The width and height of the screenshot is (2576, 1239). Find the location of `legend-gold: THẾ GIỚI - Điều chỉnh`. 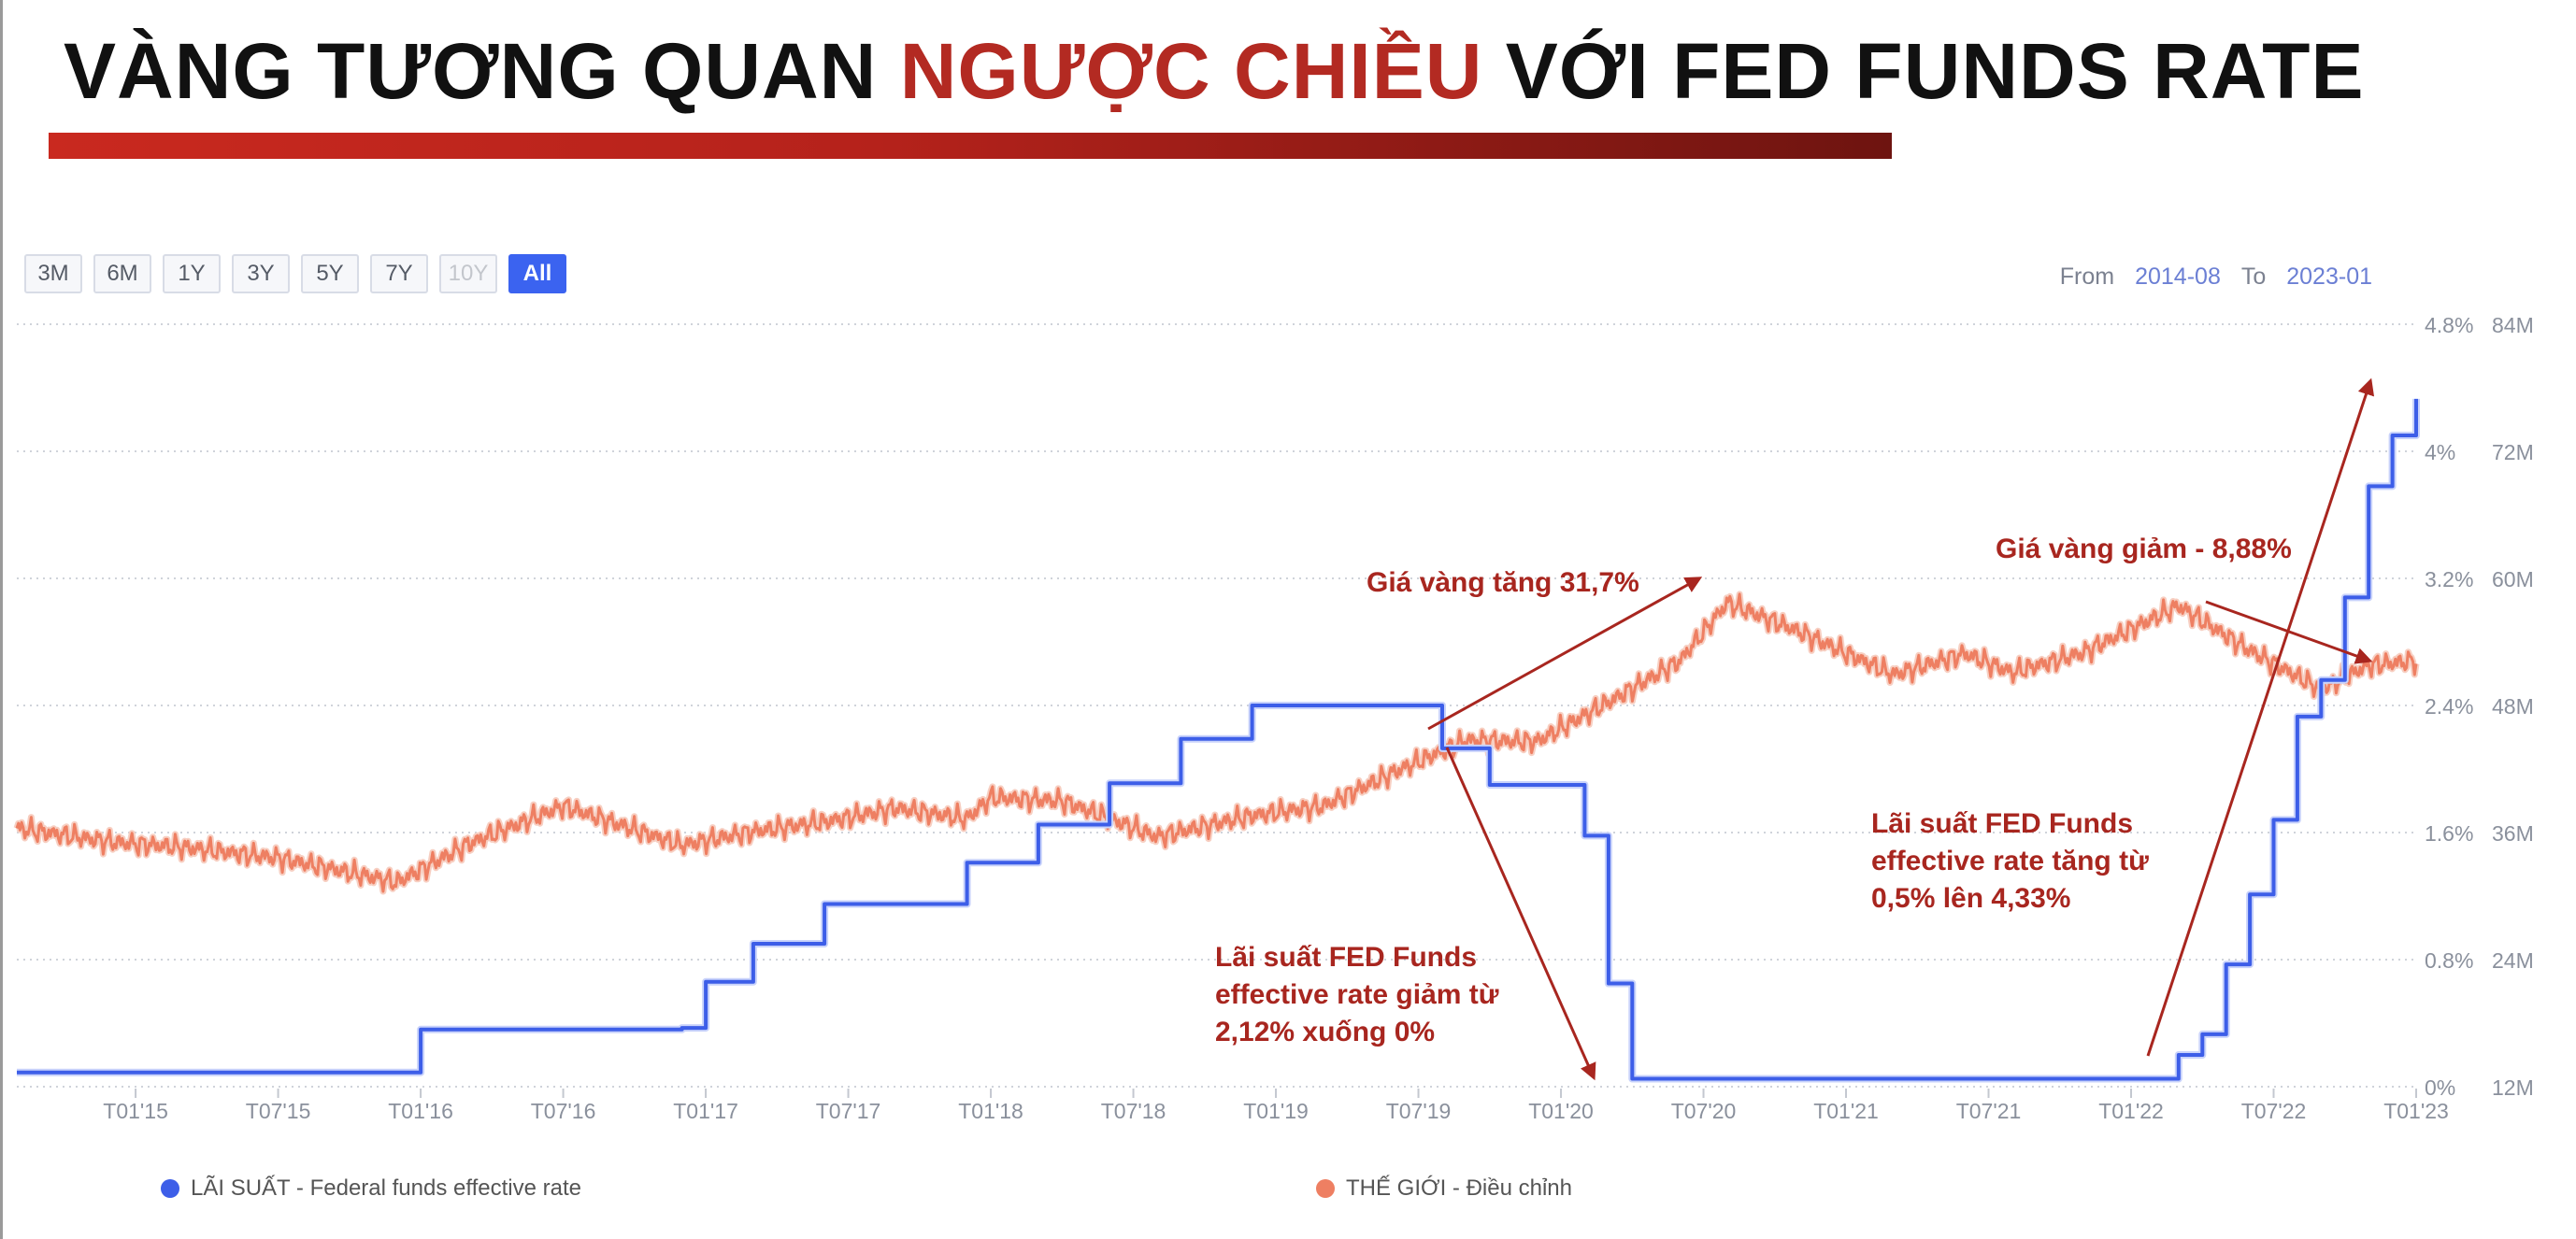

legend-gold: THẾ GIỚI - Điều chỉnh is located at coordinates (1444, 1189).